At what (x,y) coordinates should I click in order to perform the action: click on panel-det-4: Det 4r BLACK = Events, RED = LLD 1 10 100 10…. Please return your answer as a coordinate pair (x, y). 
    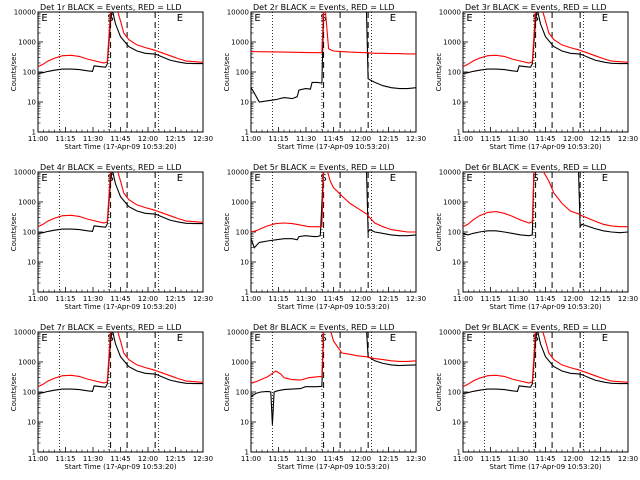
    Looking at the image, I should click on (111, 237).